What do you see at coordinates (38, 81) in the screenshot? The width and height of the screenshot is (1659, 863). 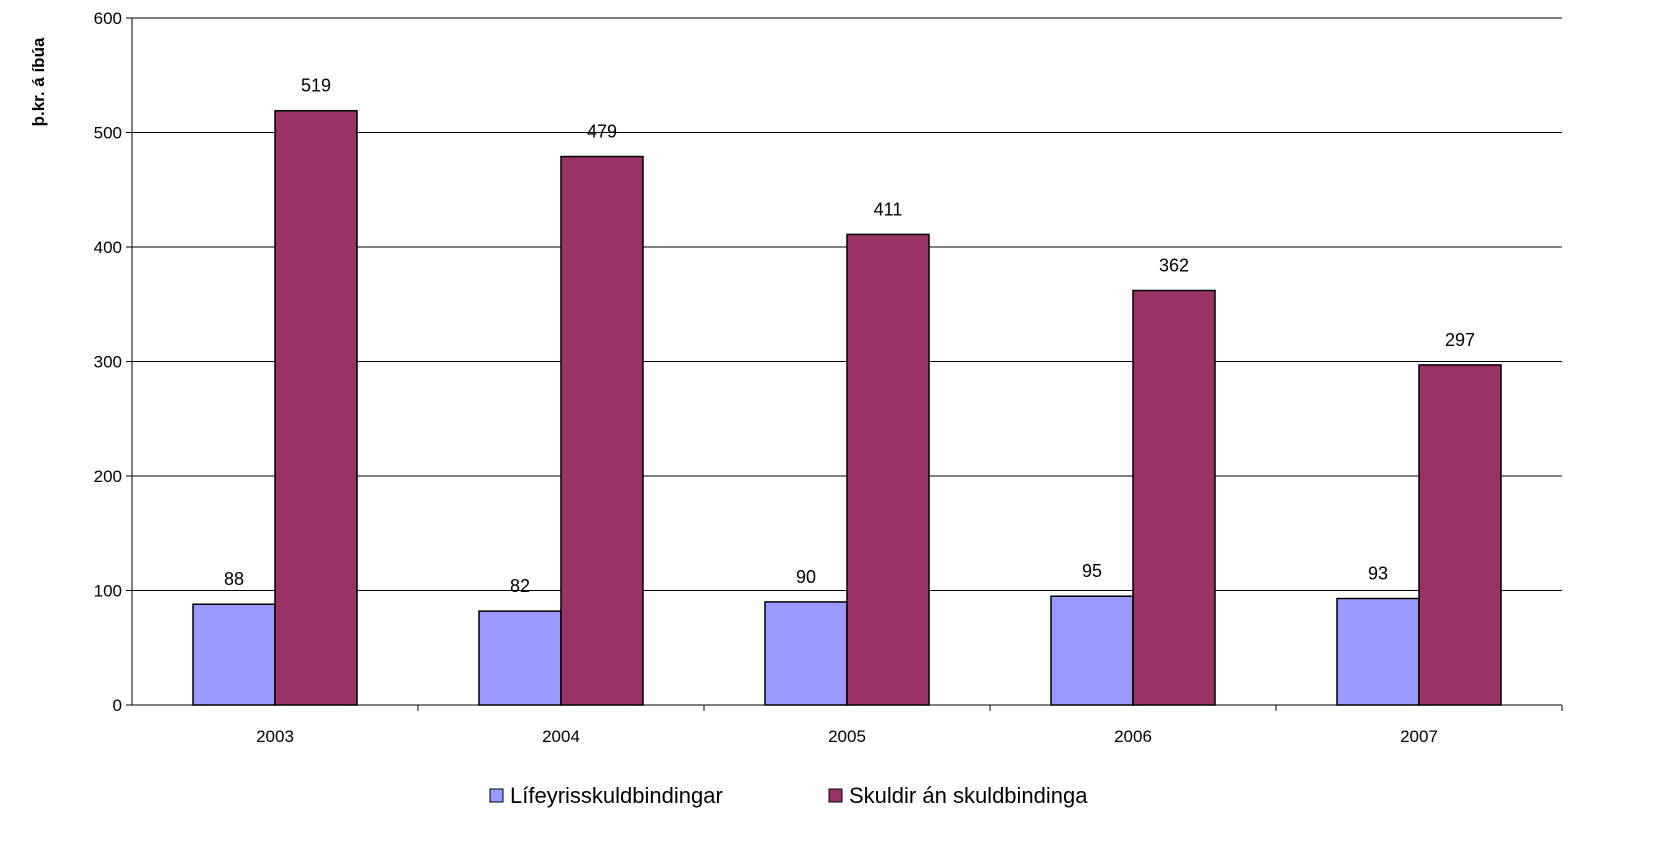 I see `y-axis-title: þ.kr. á íbúa` at bounding box center [38, 81].